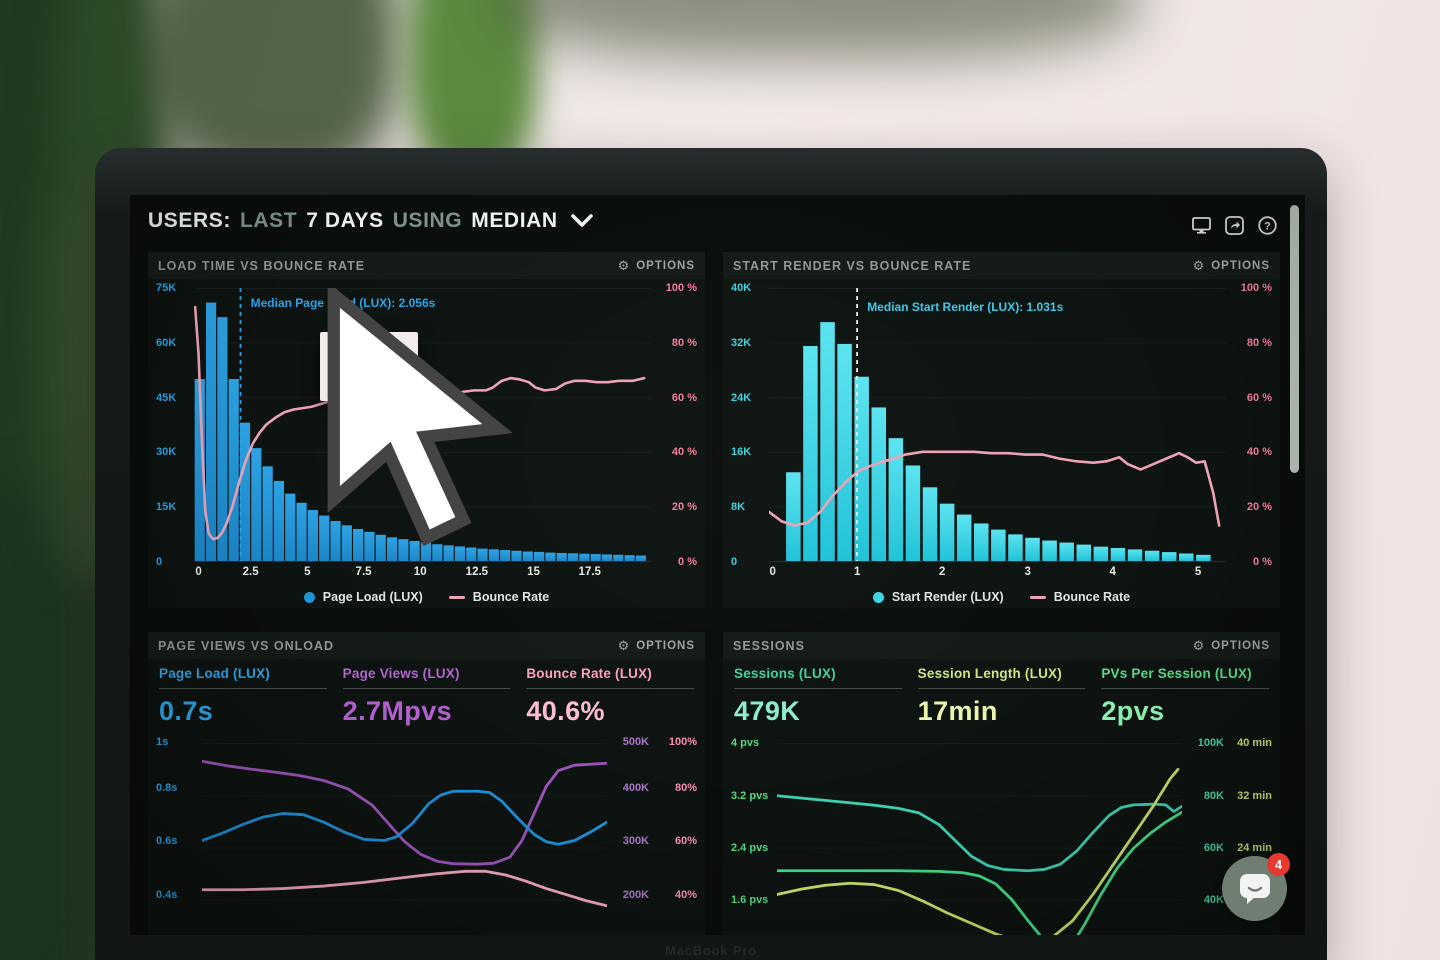 The height and width of the screenshot is (960, 1440). Describe the element at coordinates (767, 711) in the screenshot. I see `metric-value: 479K` at that location.